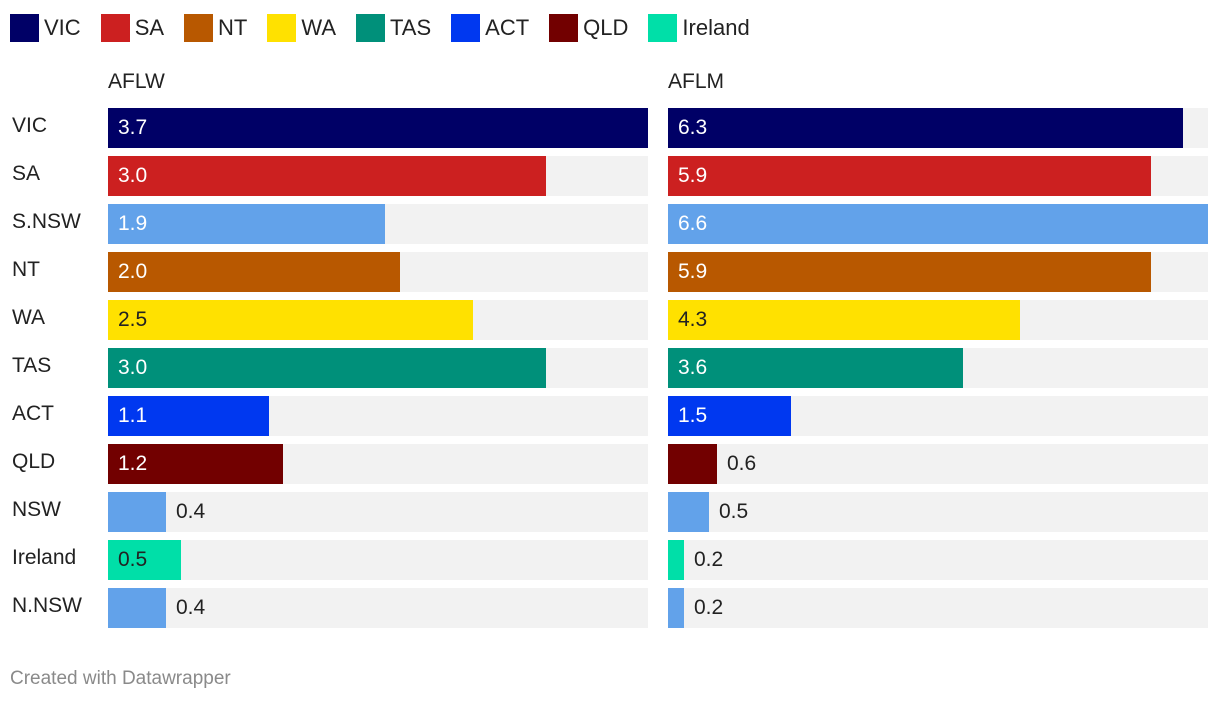  I want to click on value-label: 0.6, so click(742, 463).